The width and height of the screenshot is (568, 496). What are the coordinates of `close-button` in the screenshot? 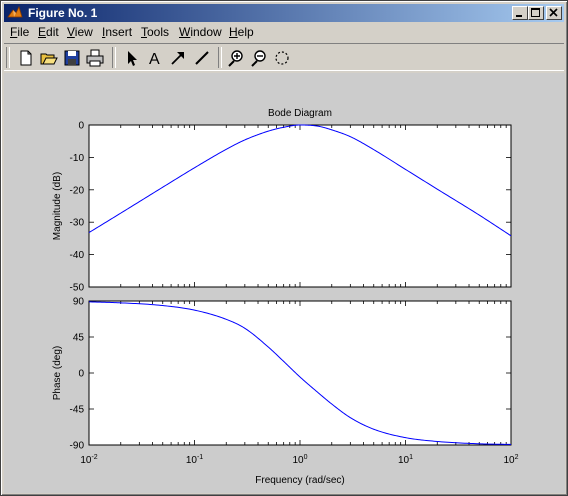 It's located at (554, 13).